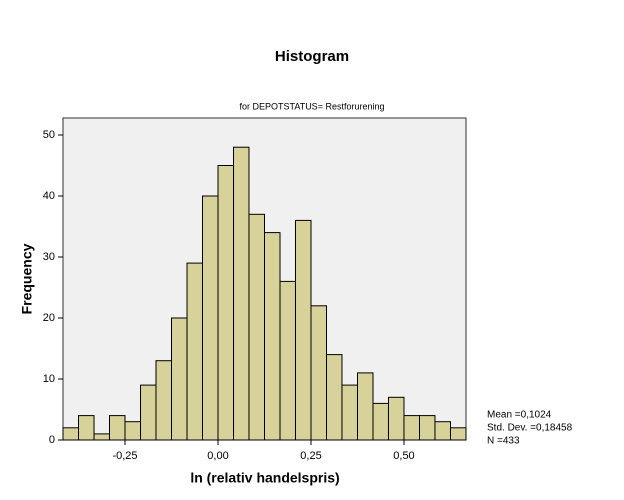  What do you see at coordinates (52, 440) in the screenshot?
I see `y-tick-label: 0` at bounding box center [52, 440].